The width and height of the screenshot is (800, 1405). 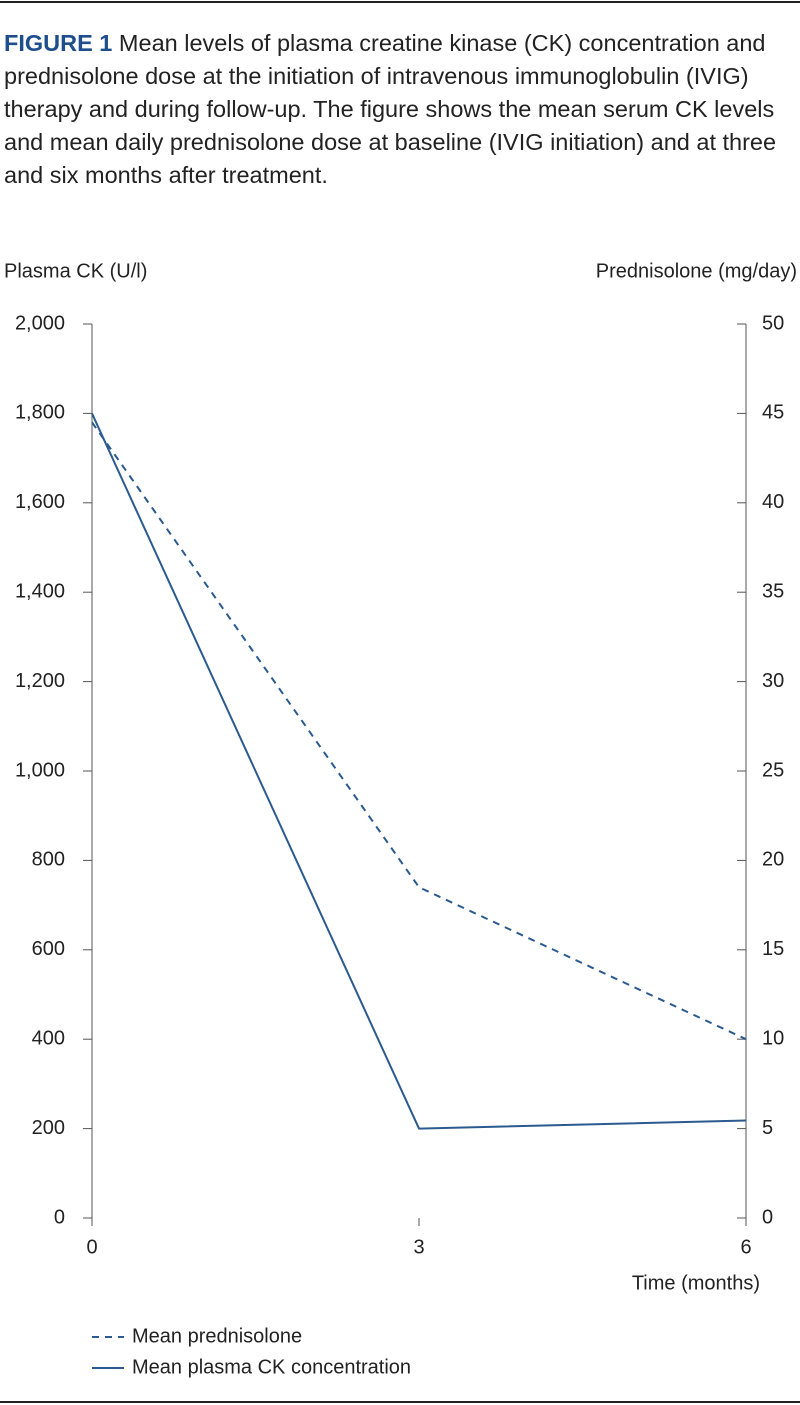 What do you see at coordinates (773, 413) in the screenshot?
I see `y2-tick-label: 45` at bounding box center [773, 413].